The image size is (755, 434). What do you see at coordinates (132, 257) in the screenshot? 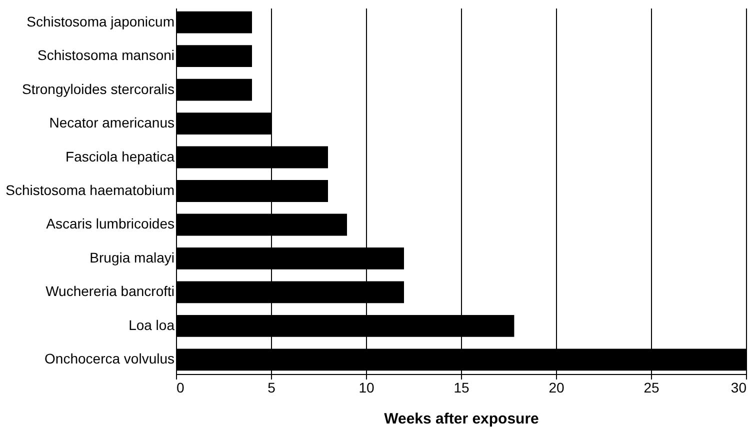
I see `y-tick-label: Brugia malayi` at bounding box center [132, 257].